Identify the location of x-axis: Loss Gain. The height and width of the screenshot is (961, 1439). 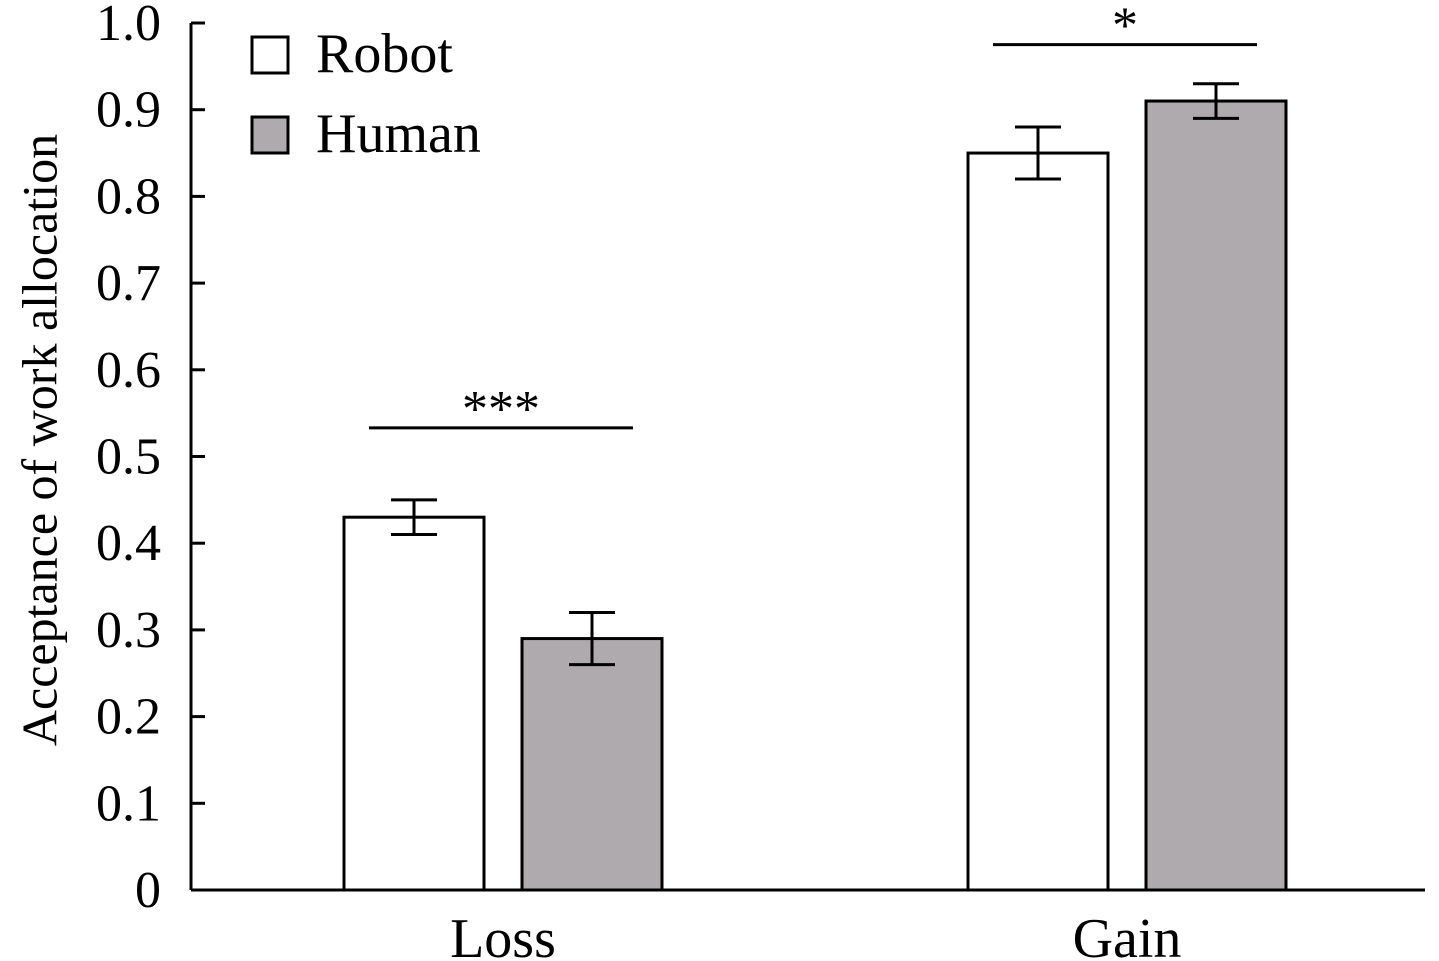
(808, 924).